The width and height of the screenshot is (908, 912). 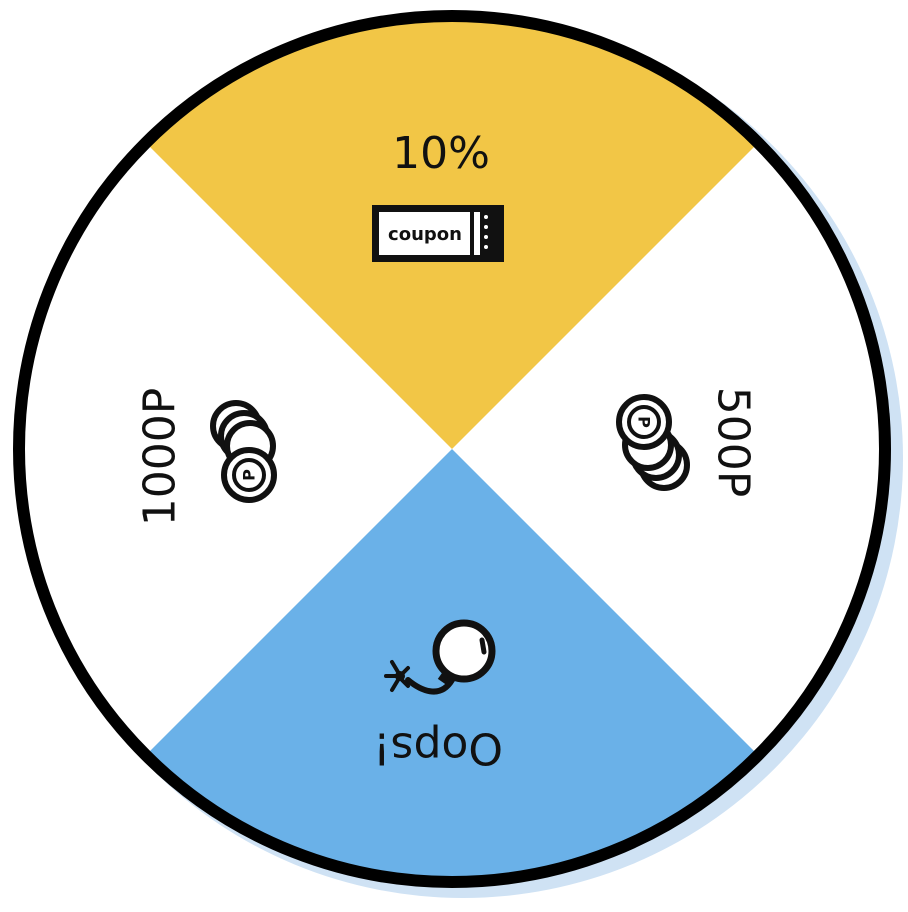 What do you see at coordinates (644, 422) in the screenshot?
I see `coin-letter-right: P` at bounding box center [644, 422].